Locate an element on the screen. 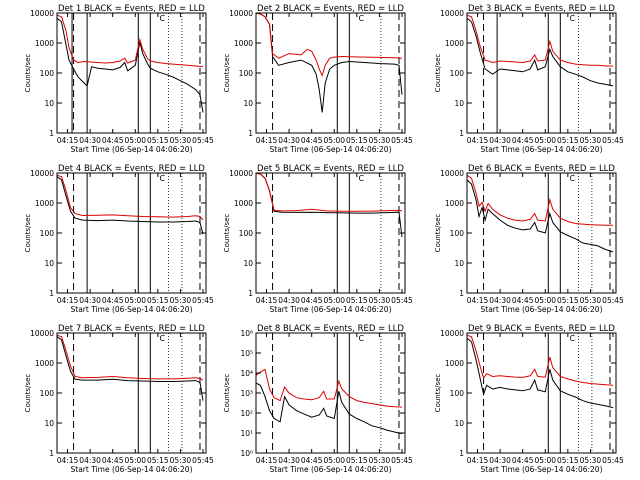  y-tick-label: 10⁵ is located at coordinates (246, 353).